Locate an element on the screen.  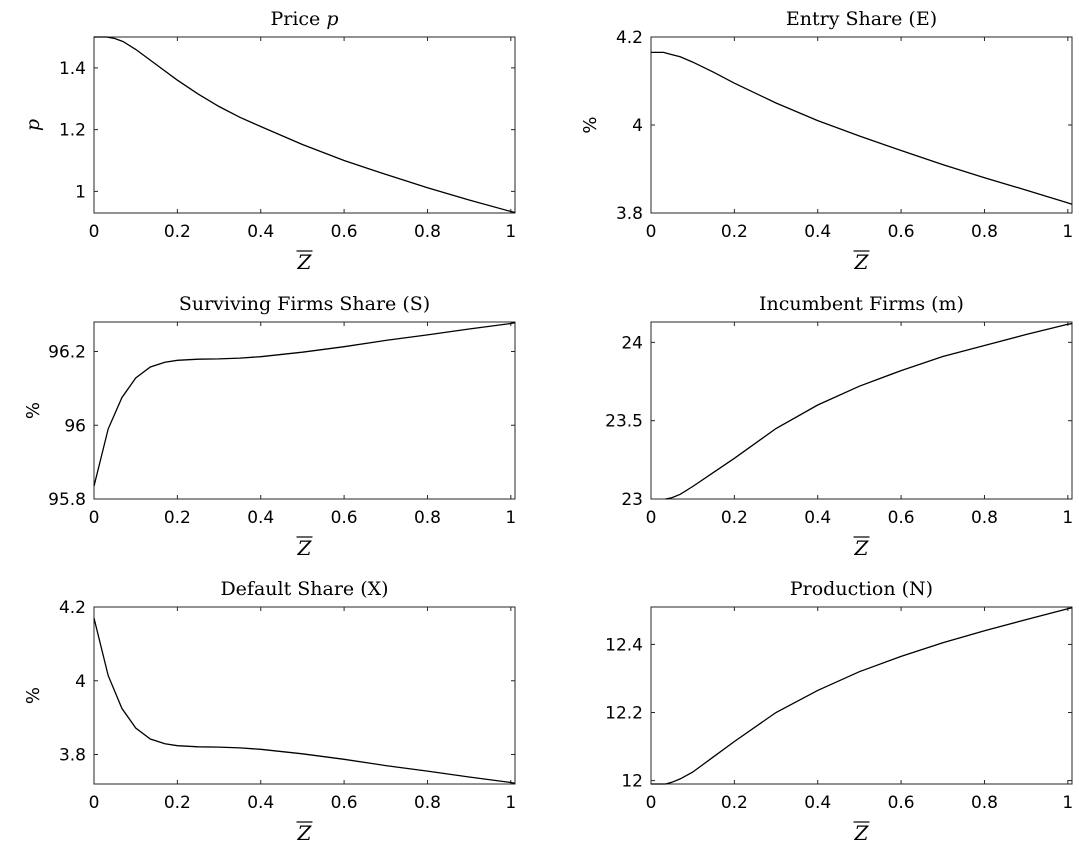
chart-title: Entry Share (E) is located at coordinates (861, 19).